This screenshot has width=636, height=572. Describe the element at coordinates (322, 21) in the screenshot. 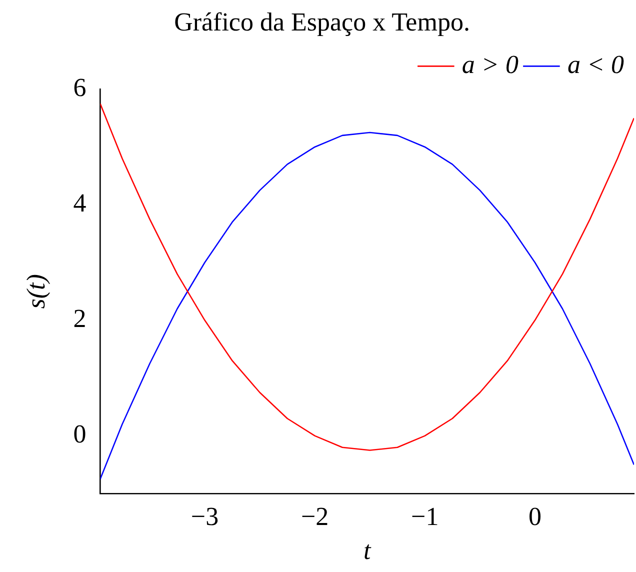

I see `chart-title: Gráfico da Espaço x Tempo.` at that location.